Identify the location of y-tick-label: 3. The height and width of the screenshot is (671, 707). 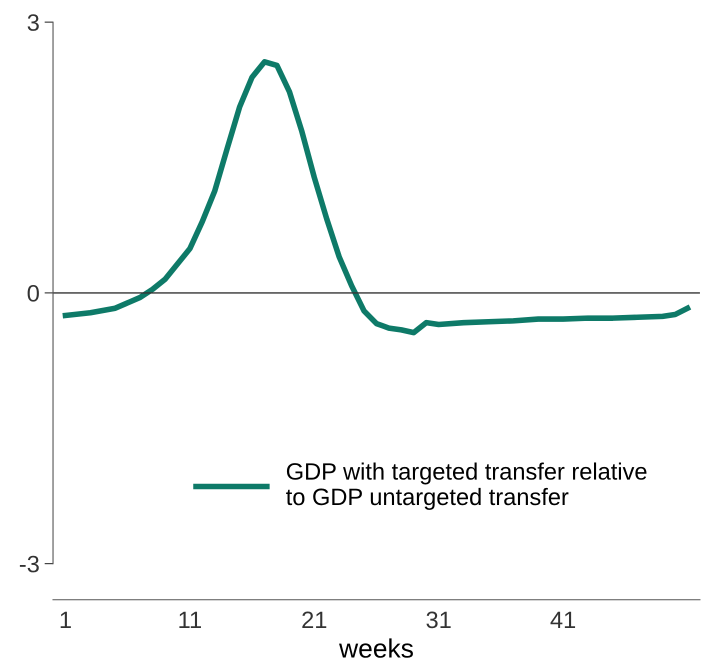
(33, 22).